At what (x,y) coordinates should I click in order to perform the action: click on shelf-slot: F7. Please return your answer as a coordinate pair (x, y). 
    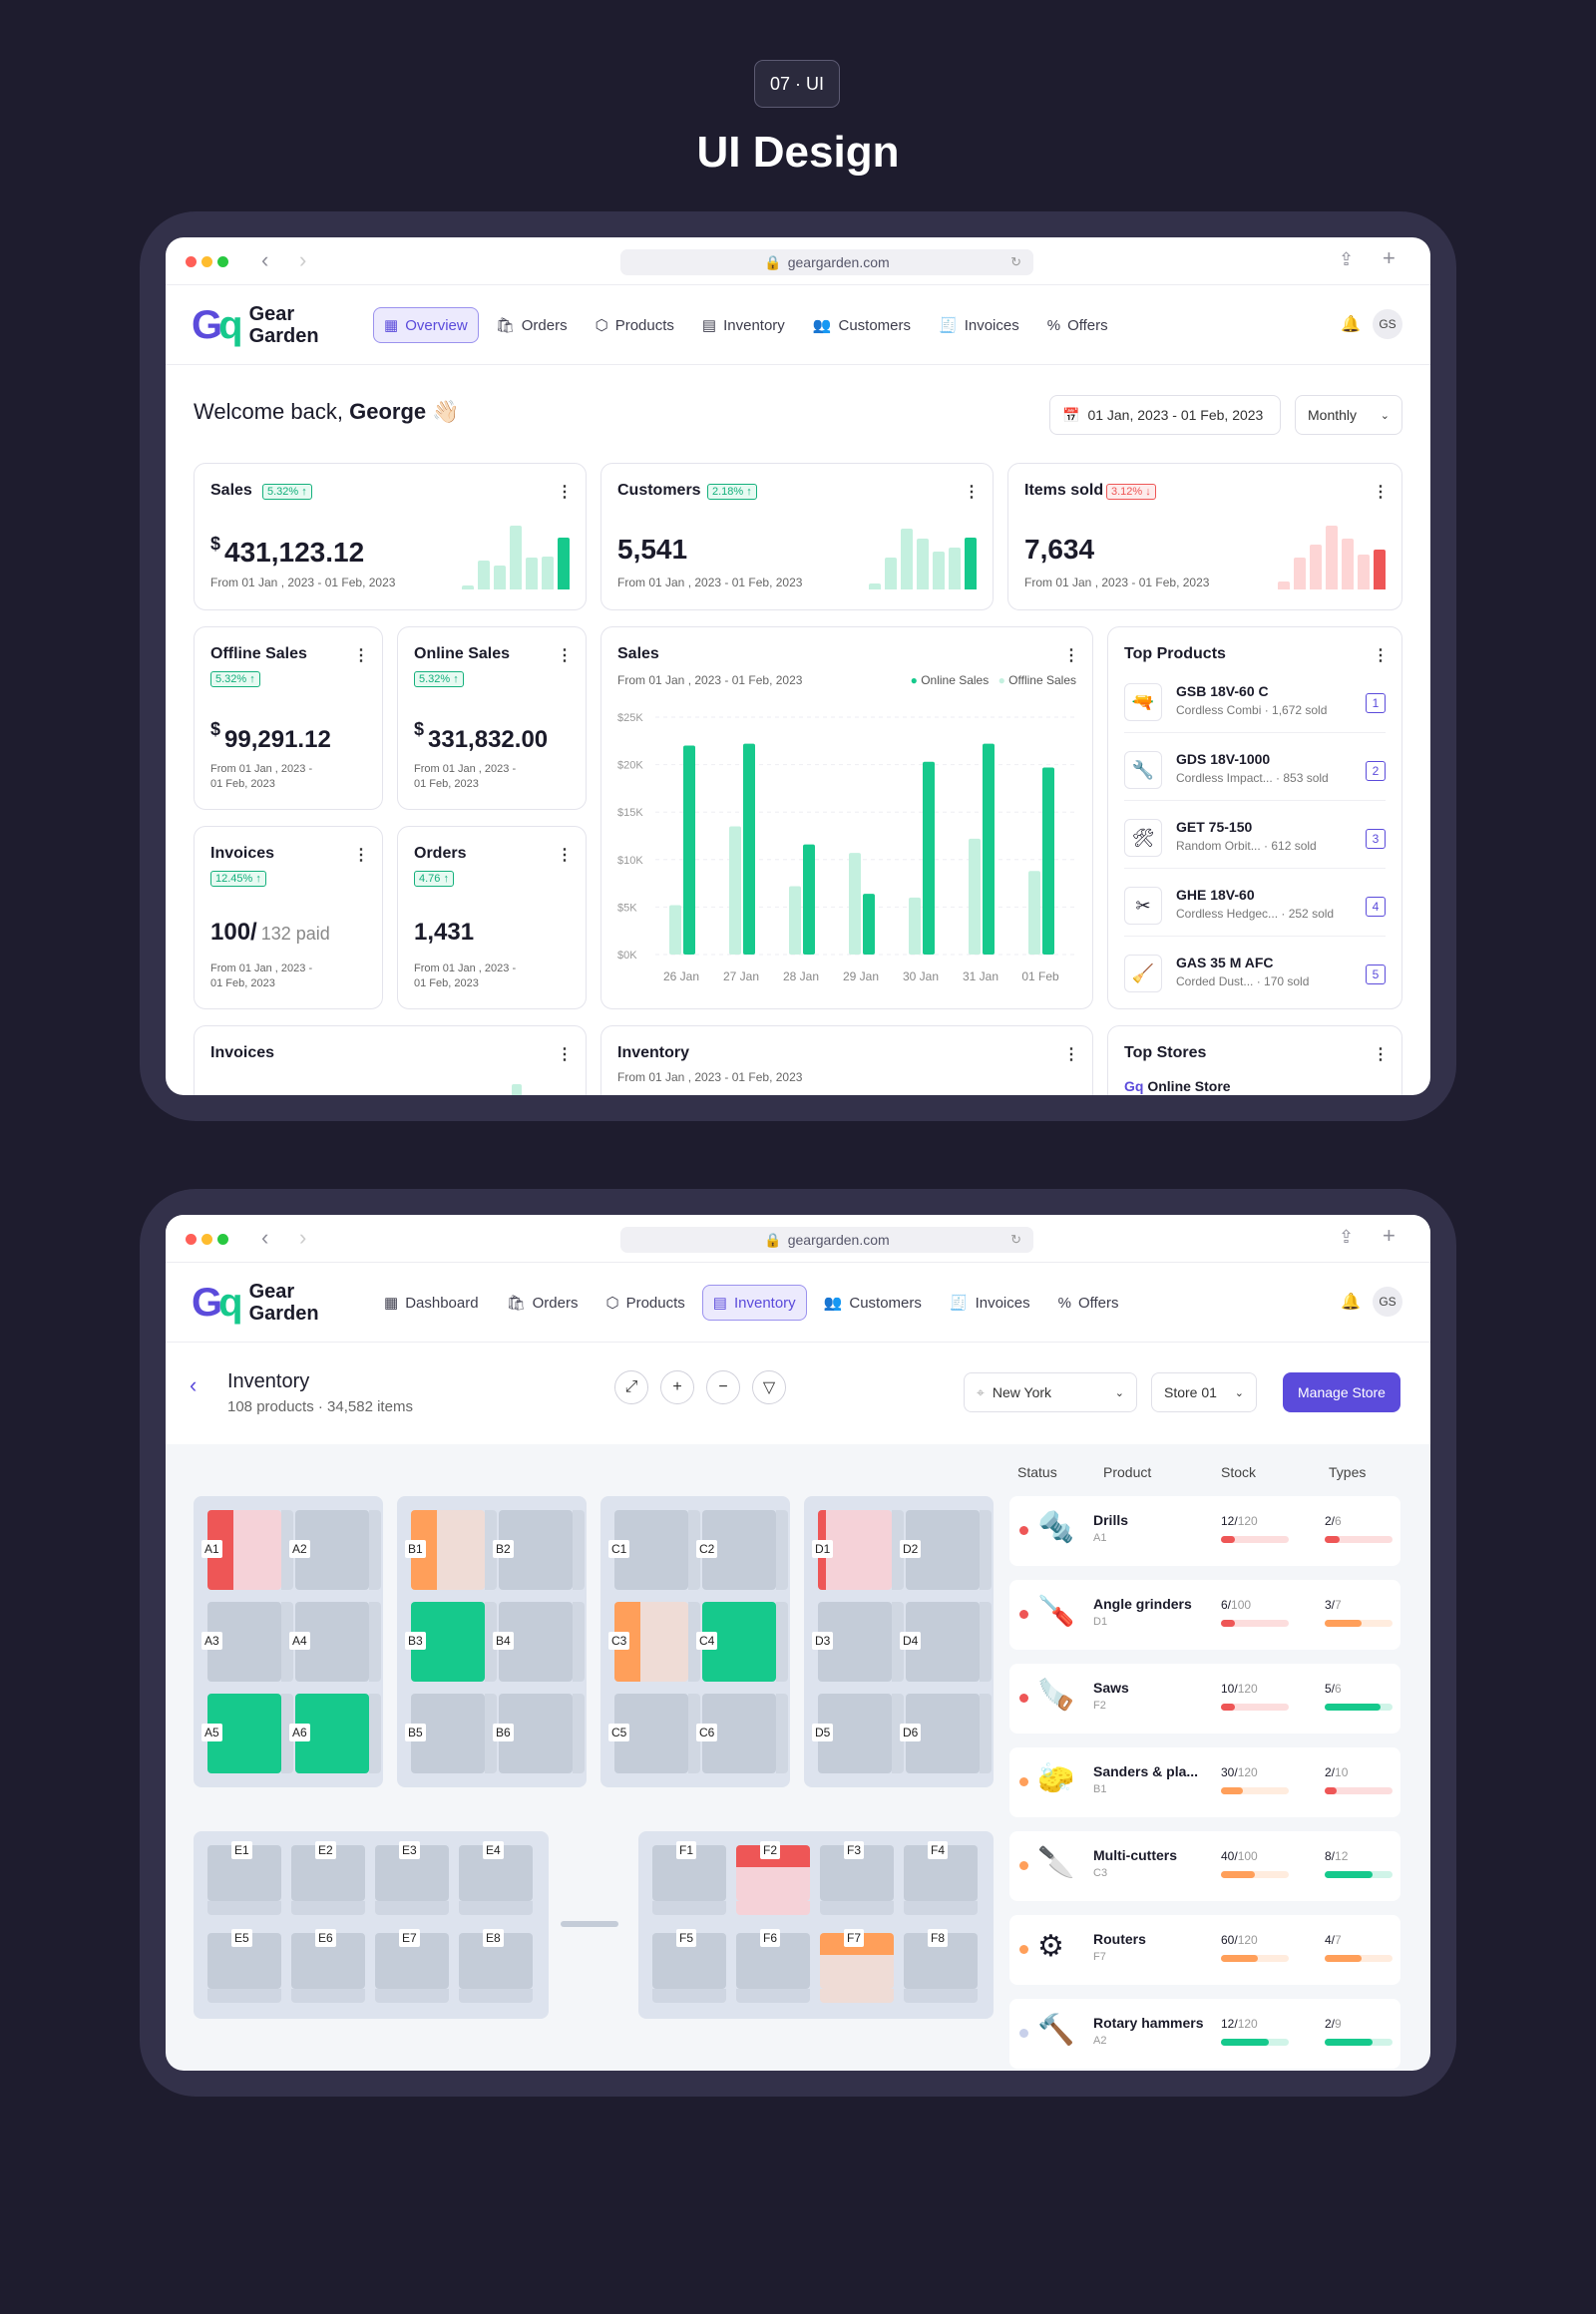
    Looking at the image, I should click on (857, 1966).